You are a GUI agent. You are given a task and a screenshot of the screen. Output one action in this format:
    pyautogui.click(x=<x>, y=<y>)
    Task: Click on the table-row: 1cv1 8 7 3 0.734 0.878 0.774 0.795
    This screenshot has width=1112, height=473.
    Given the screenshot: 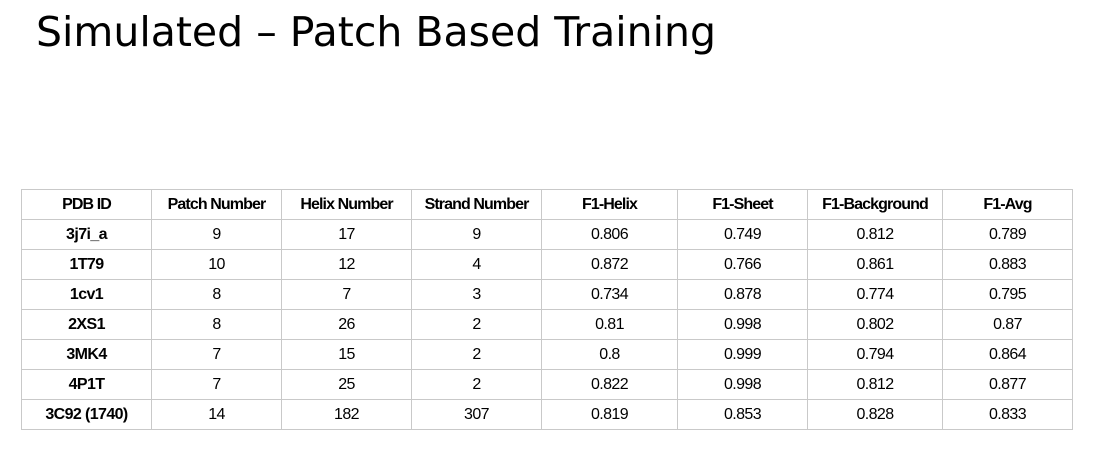 What is the action you would take?
    pyautogui.click(x=547, y=294)
    